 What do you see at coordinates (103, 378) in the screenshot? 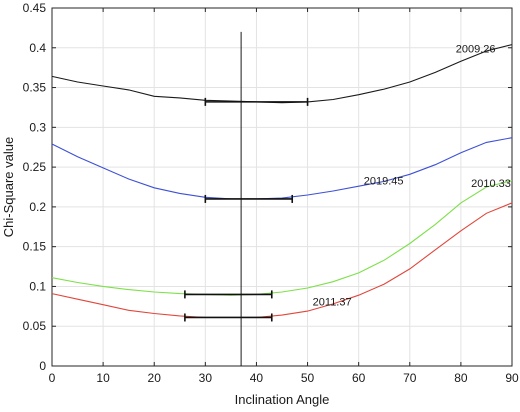
I see `x-tick-label: 10` at bounding box center [103, 378].